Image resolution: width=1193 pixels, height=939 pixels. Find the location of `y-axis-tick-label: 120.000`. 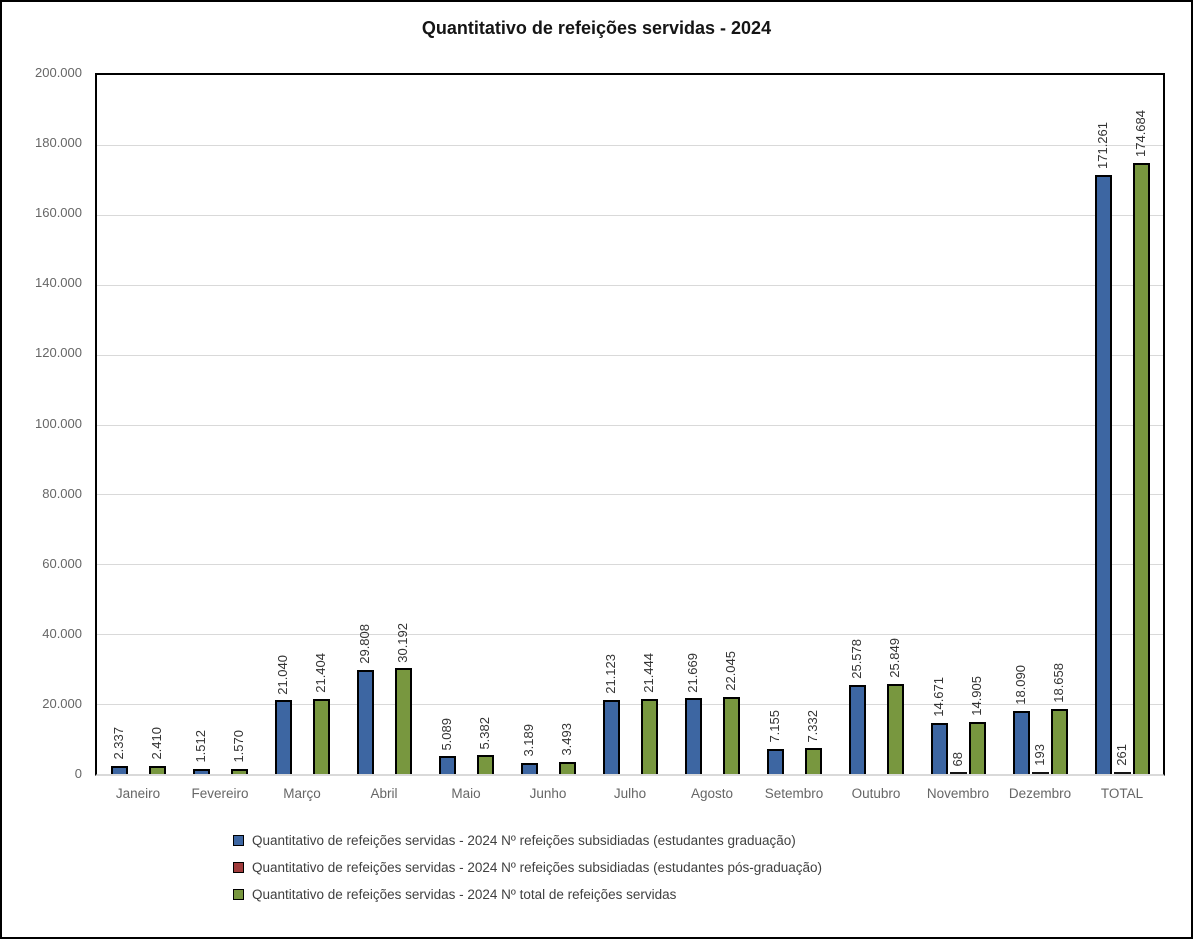

y-axis-tick-label: 120.000 is located at coordinates (58, 353).